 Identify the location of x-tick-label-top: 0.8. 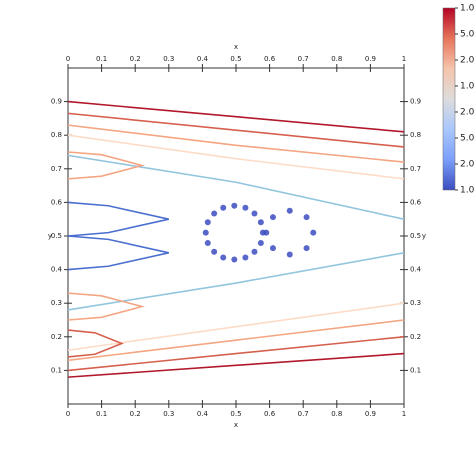
(336, 59).